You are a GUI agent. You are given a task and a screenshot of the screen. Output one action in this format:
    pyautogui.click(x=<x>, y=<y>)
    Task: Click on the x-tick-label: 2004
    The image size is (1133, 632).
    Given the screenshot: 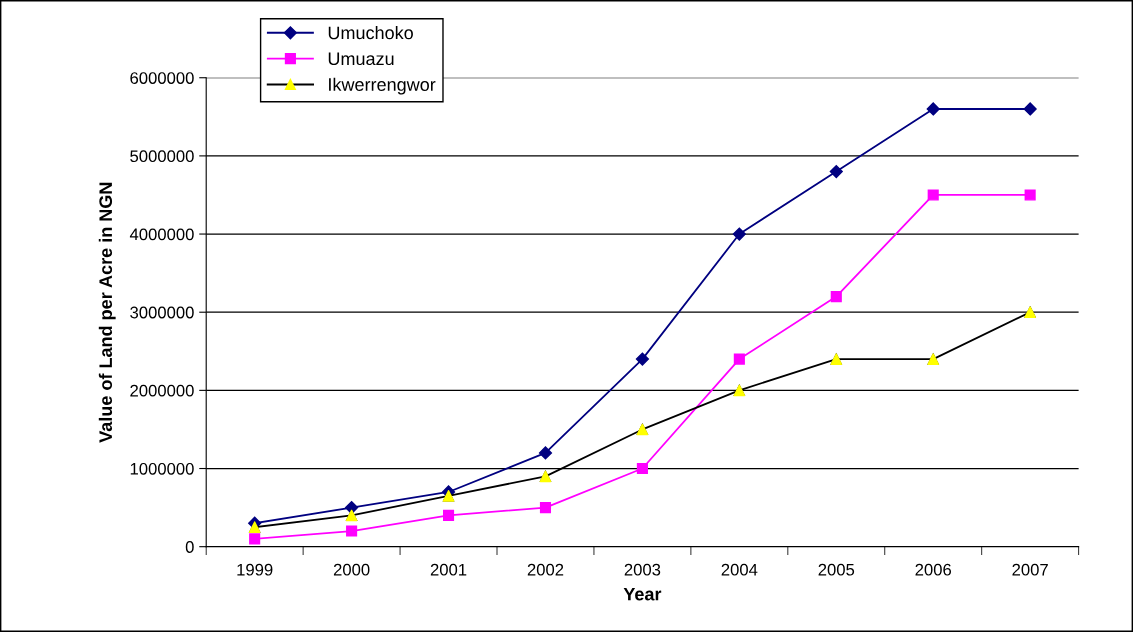 What is the action you would take?
    pyautogui.click(x=739, y=569)
    